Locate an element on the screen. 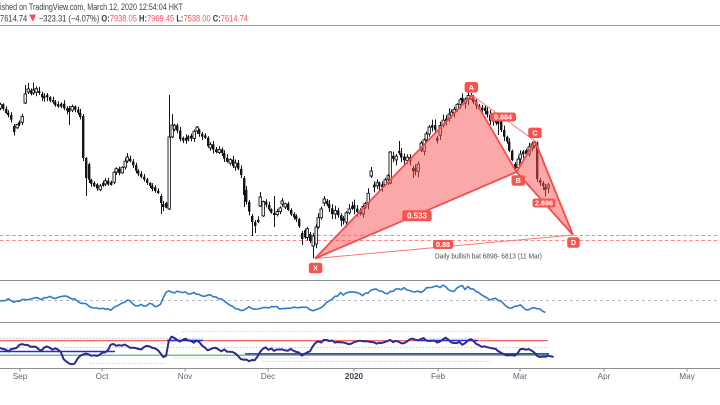 Image resolution: width=720 pixels, height=405 pixels. svg-text: B is located at coordinates (518, 180).